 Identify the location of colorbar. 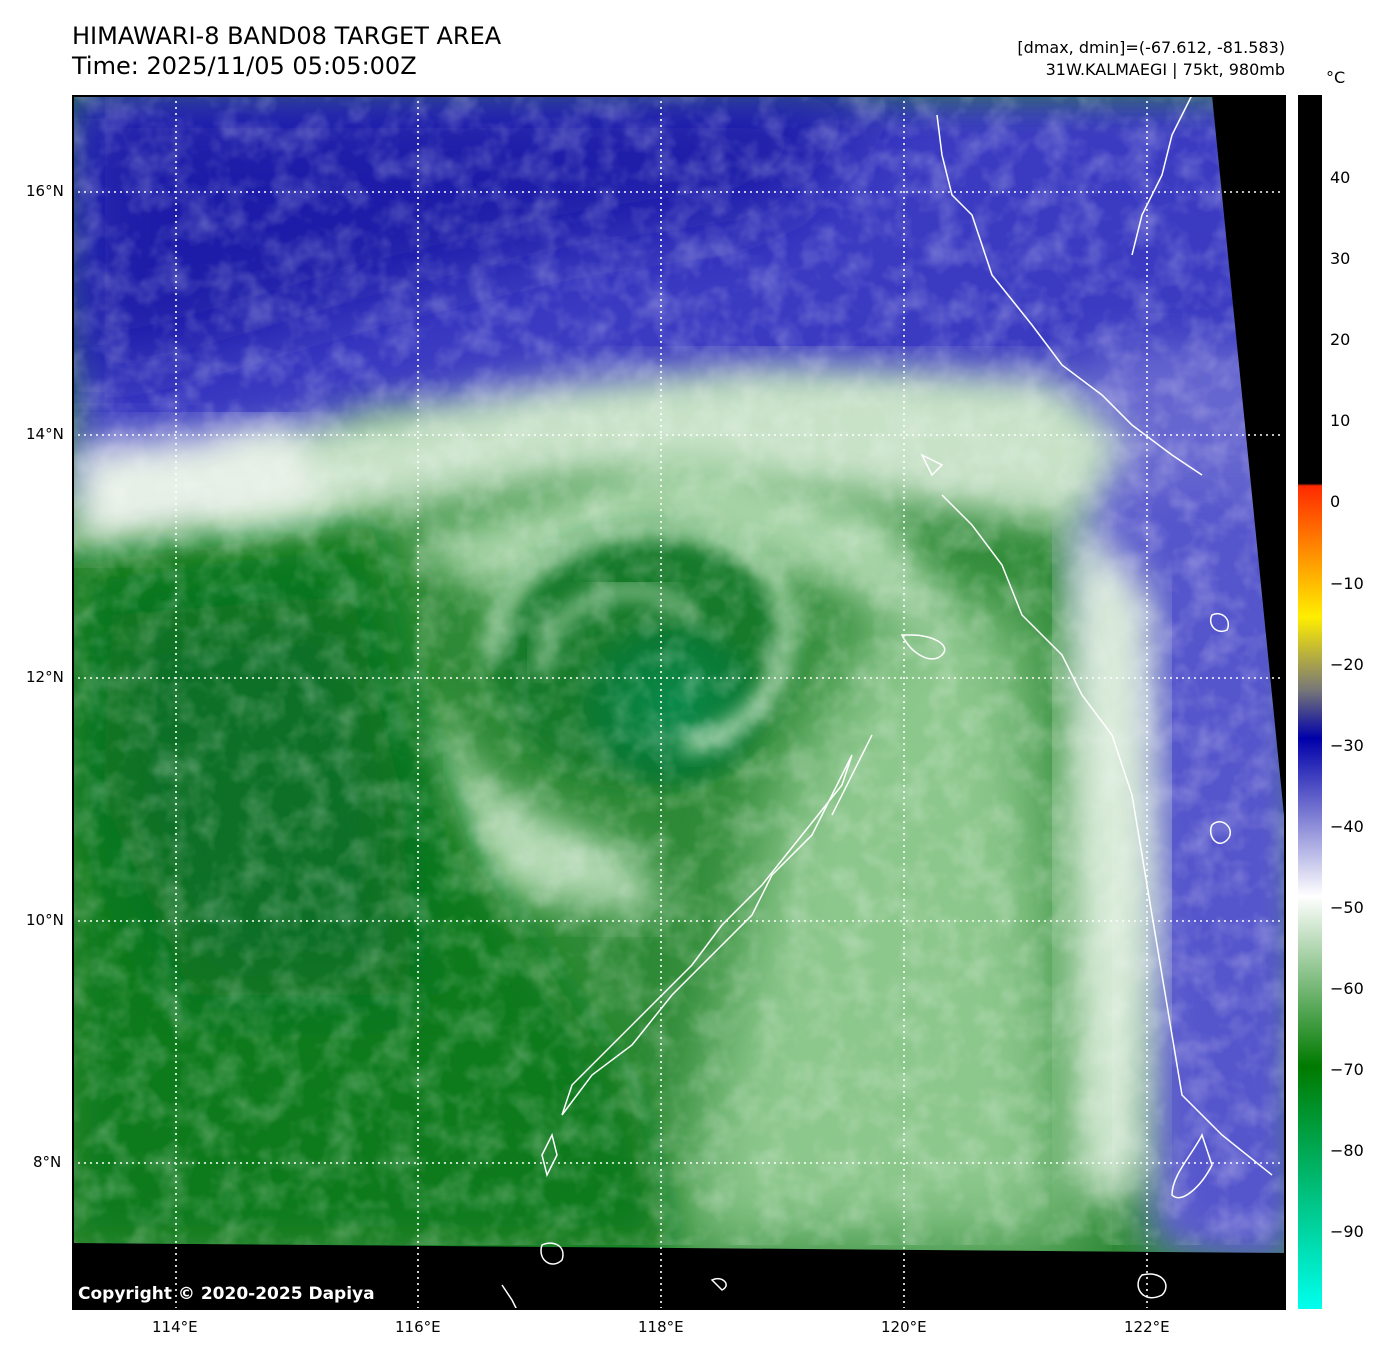
(1310, 702).